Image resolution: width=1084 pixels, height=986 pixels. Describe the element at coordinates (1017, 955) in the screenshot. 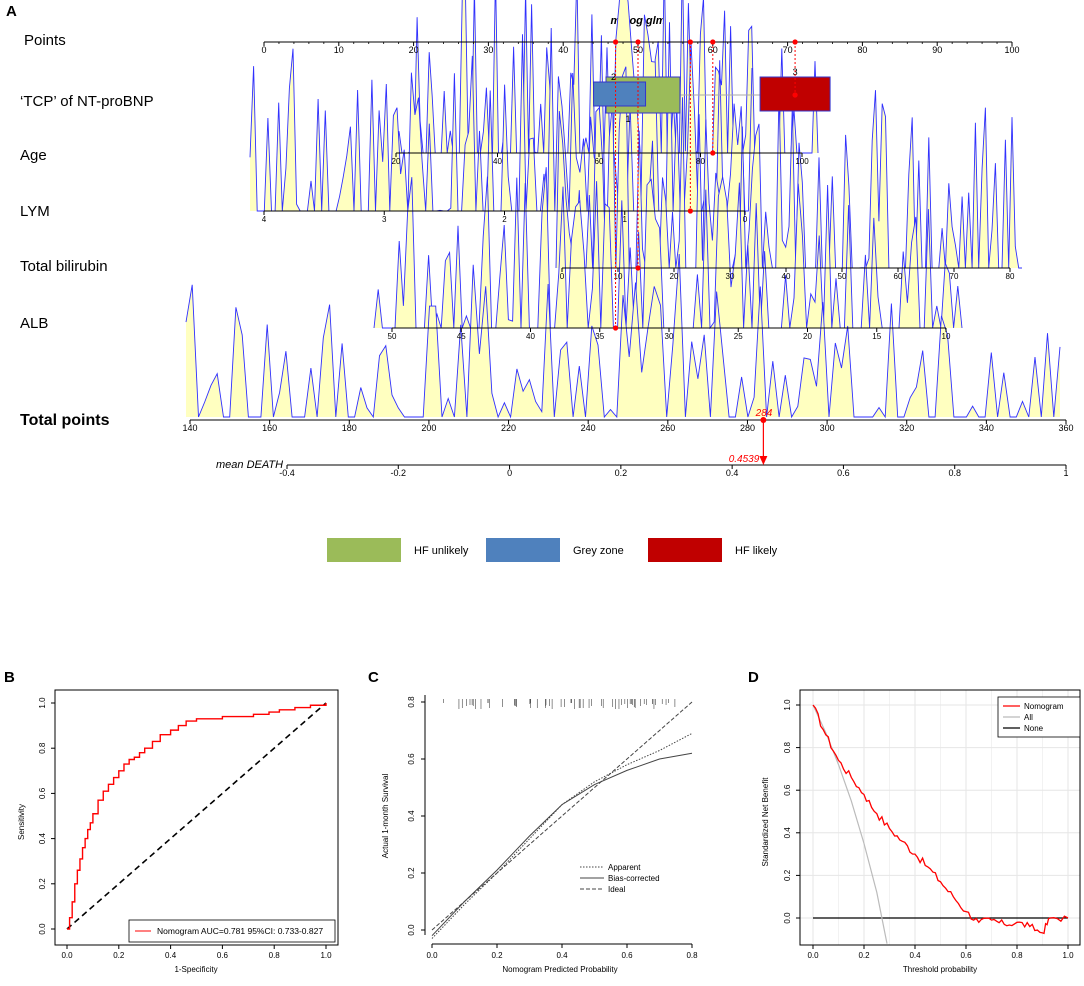

I see `x-tick-label-d: 0.8` at that location.